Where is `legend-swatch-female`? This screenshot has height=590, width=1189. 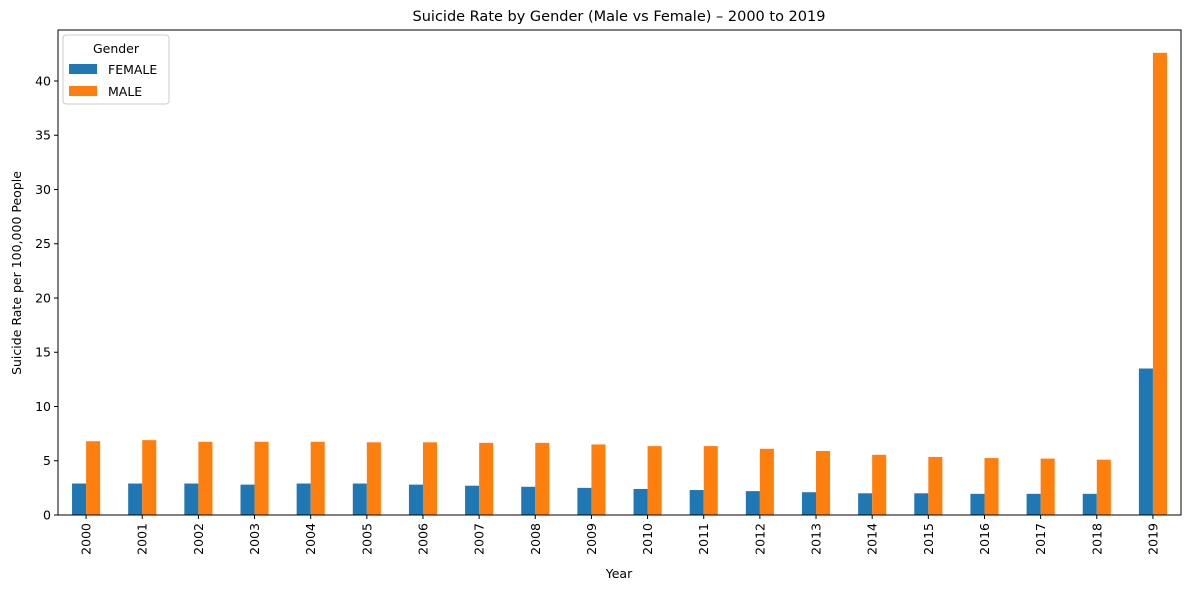 legend-swatch-female is located at coordinates (83, 69).